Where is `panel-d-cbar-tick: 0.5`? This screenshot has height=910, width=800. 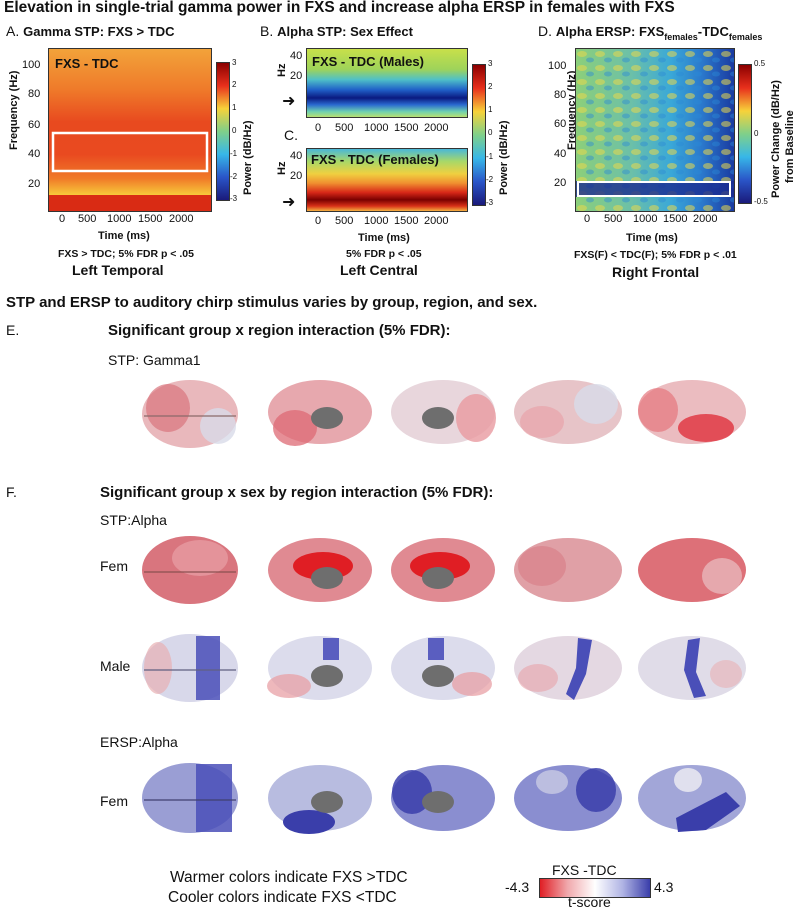
panel-d-cbar-tick: 0.5 is located at coordinates (760, 63).